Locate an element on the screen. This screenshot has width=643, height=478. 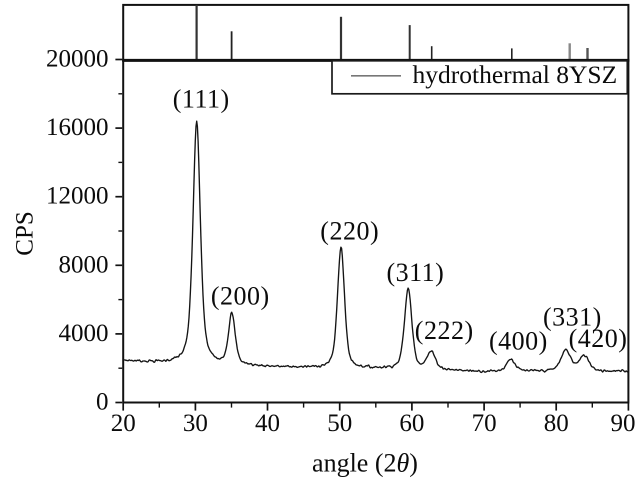
svg-text: (111) is located at coordinates (201, 99).